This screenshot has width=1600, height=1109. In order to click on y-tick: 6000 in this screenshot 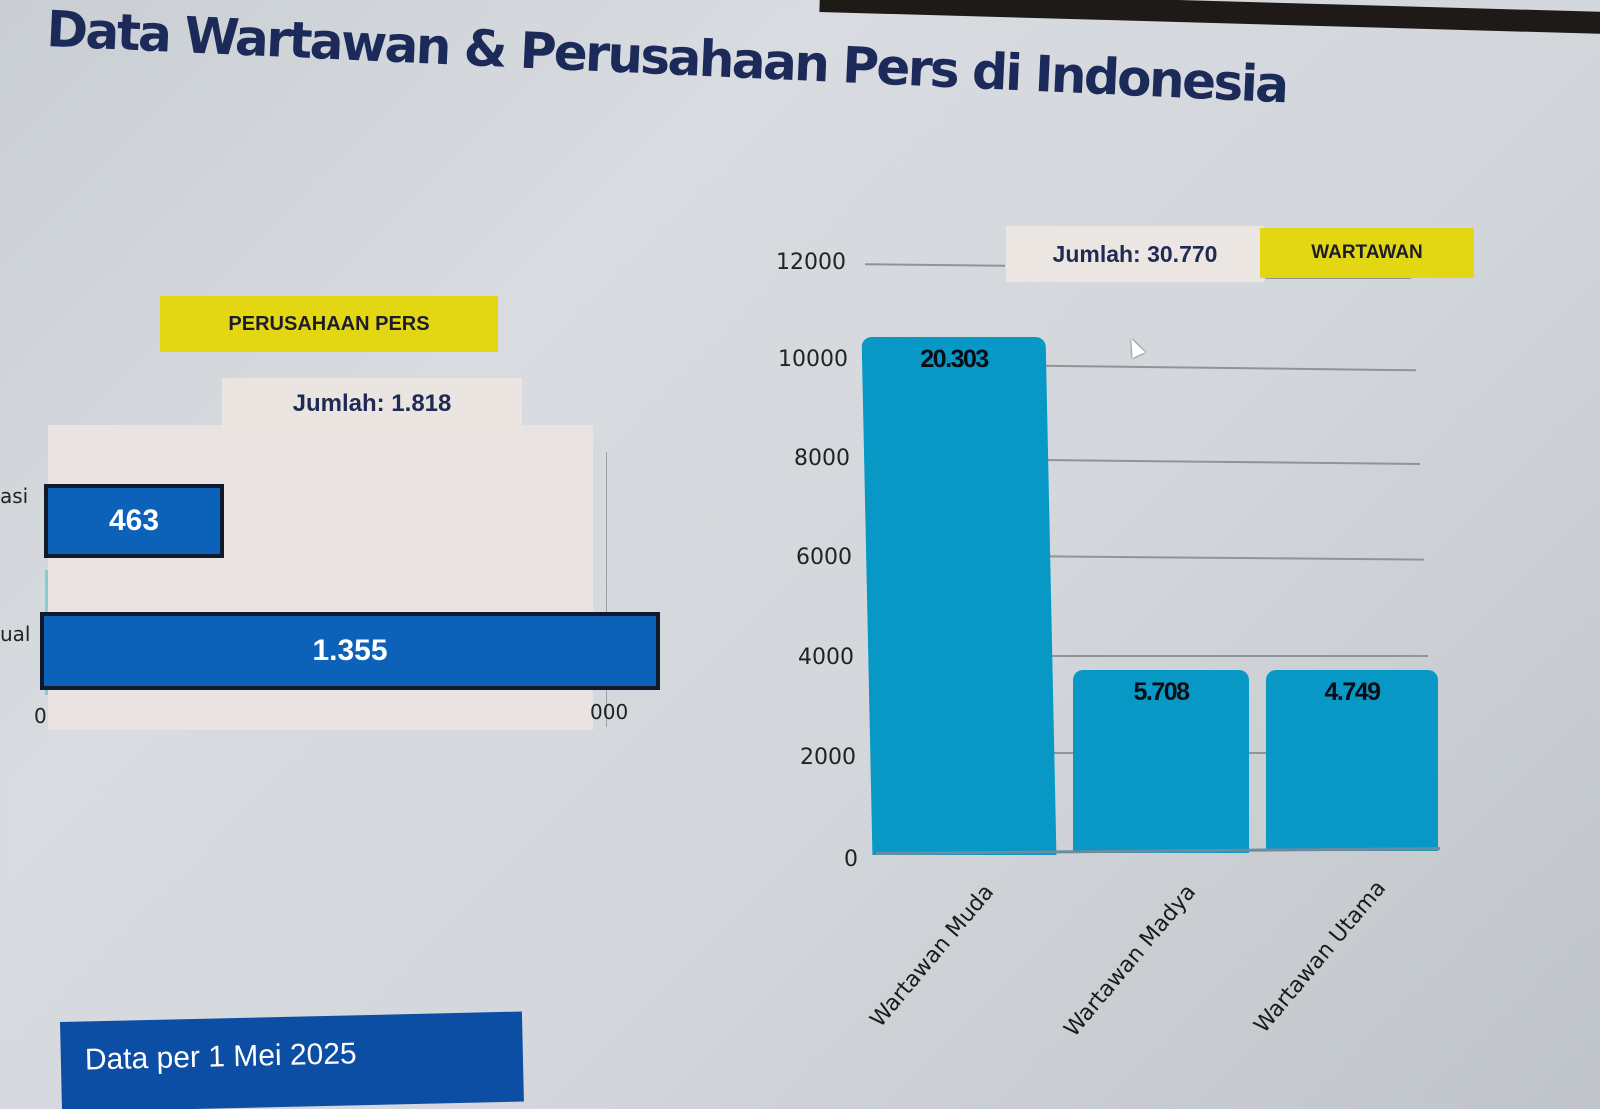, I will do `click(824, 557)`.